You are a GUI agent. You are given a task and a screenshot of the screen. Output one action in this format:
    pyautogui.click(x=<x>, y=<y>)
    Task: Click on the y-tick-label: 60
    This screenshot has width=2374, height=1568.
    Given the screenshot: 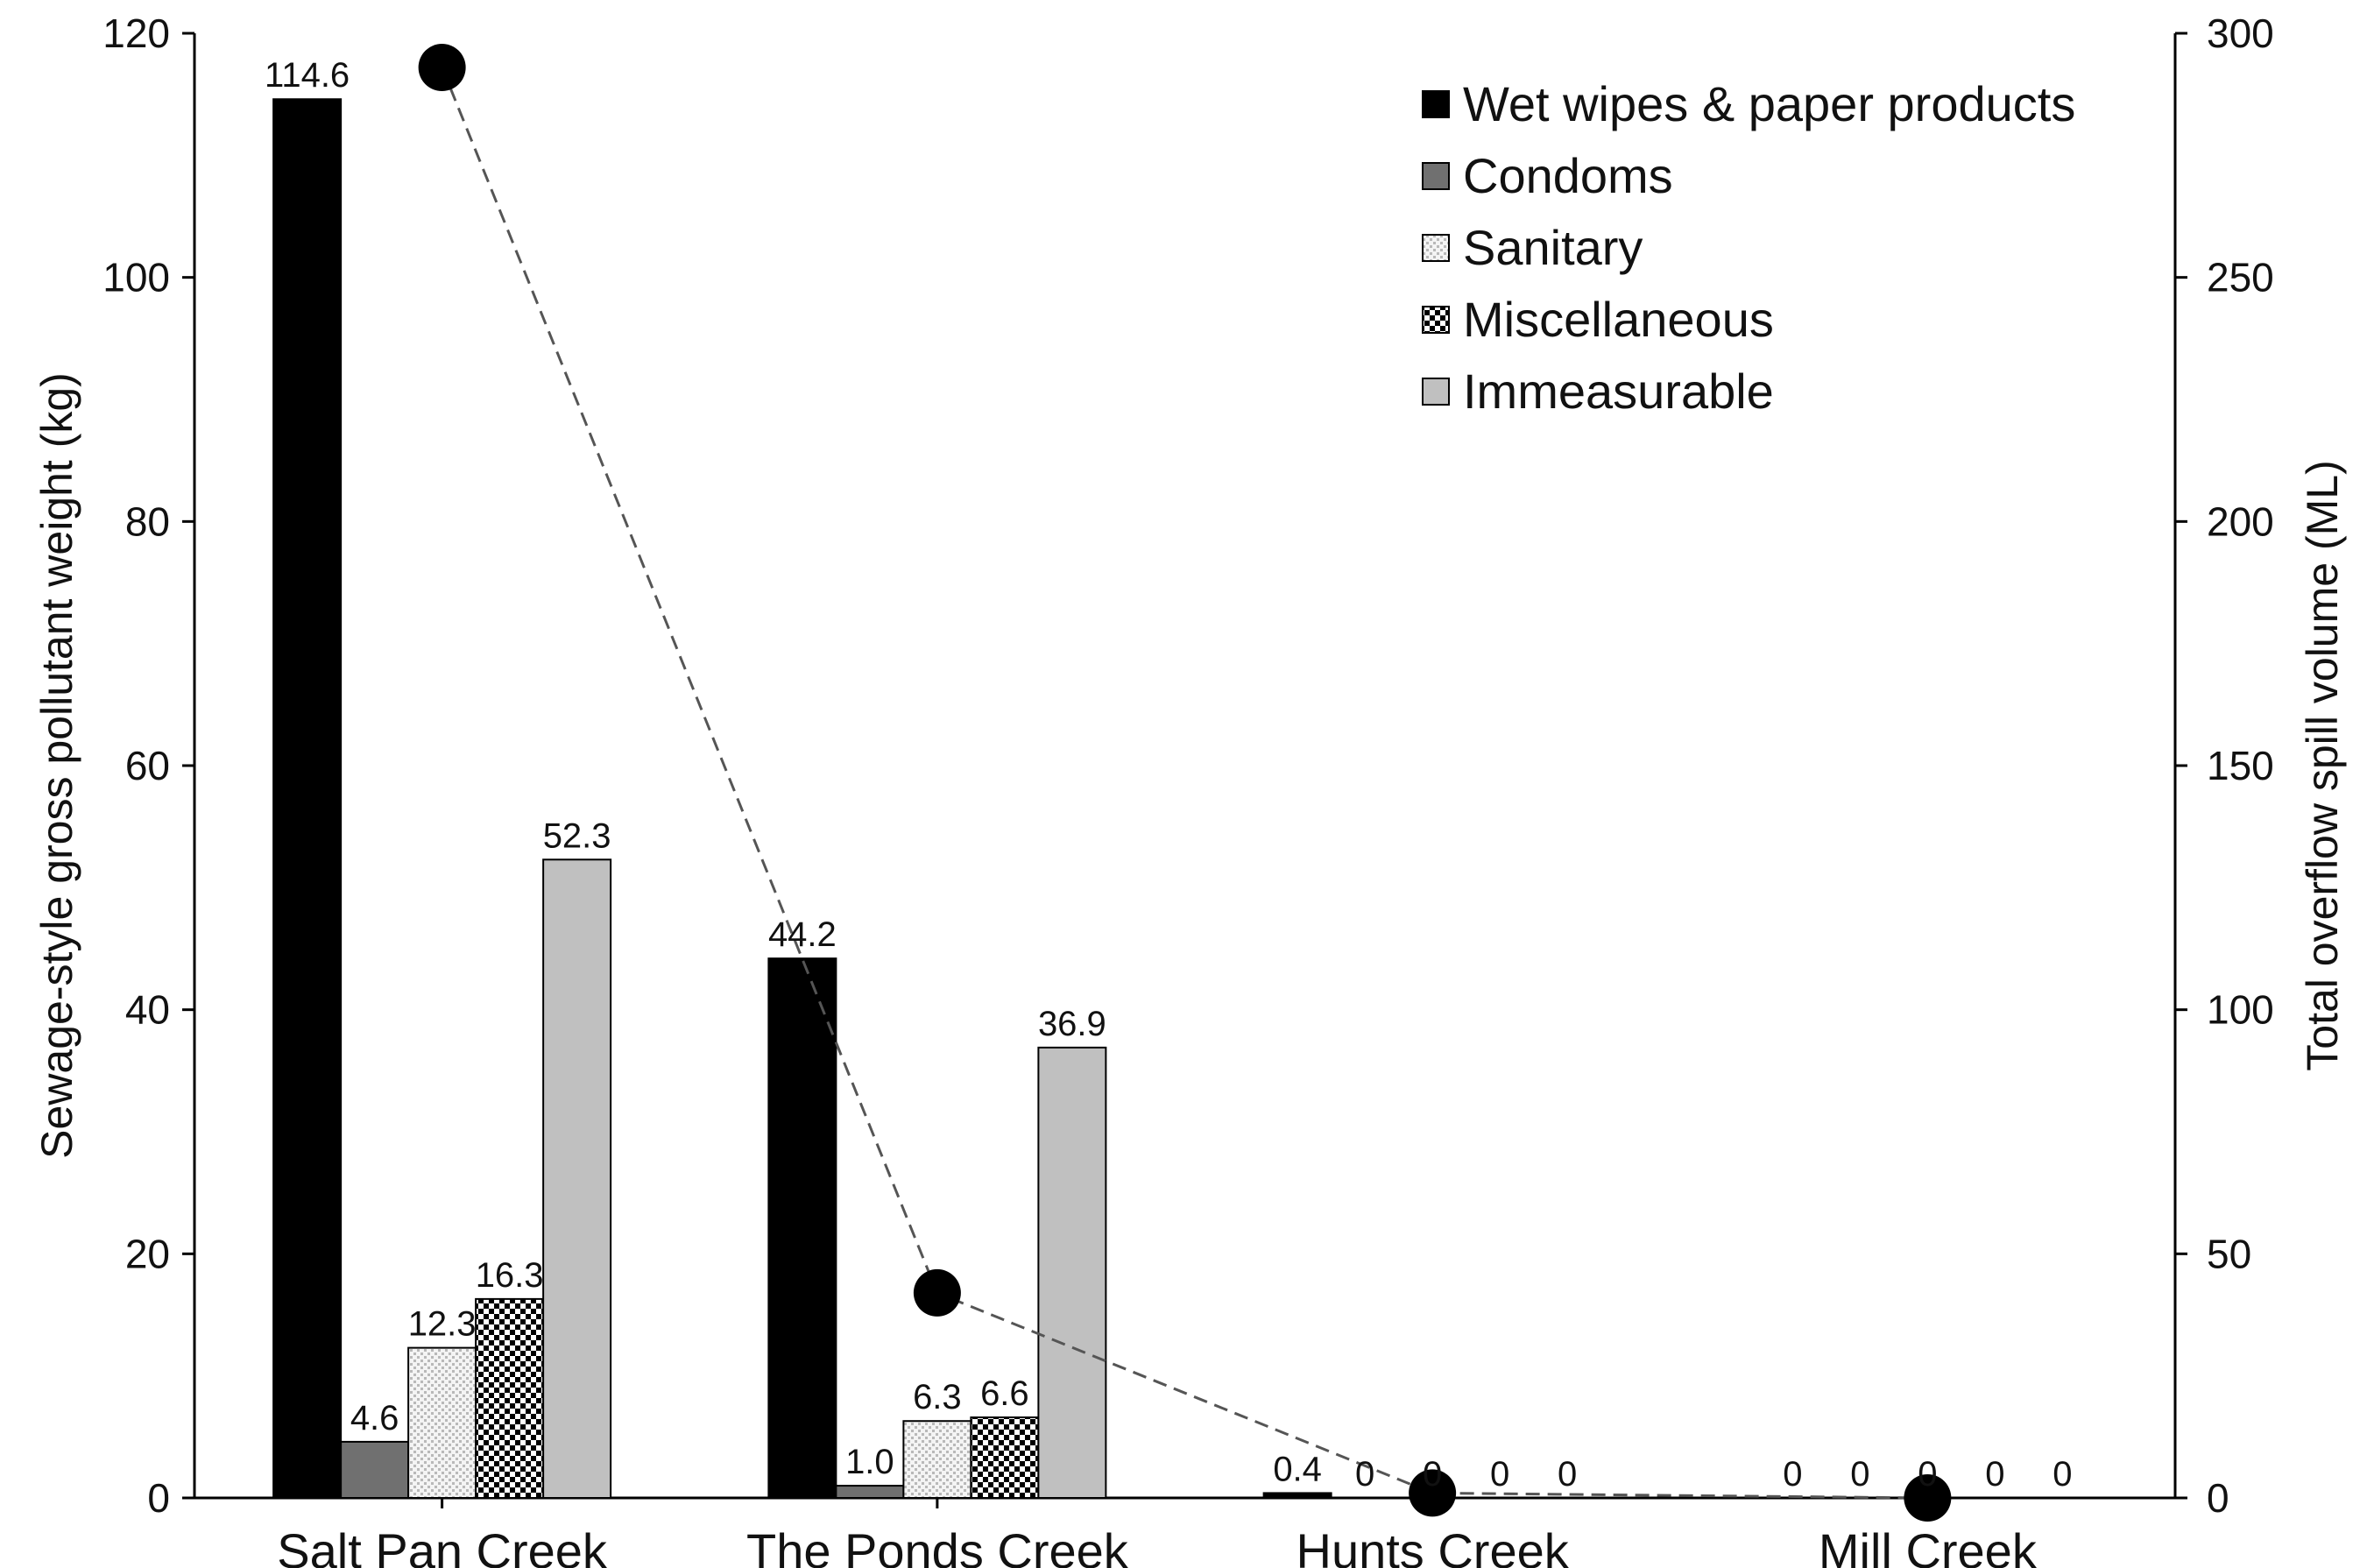 What is the action you would take?
    pyautogui.click(x=147, y=765)
    